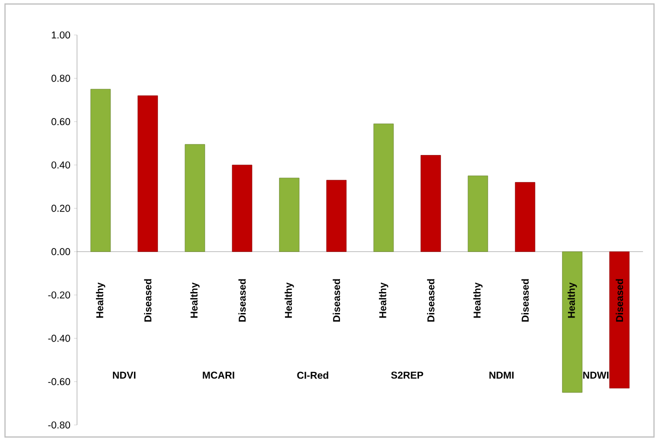 This screenshot has width=659, height=441. Describe the element at coordinates (572, 300) in the screenshot. I see `series-label: Healthy` at that location.